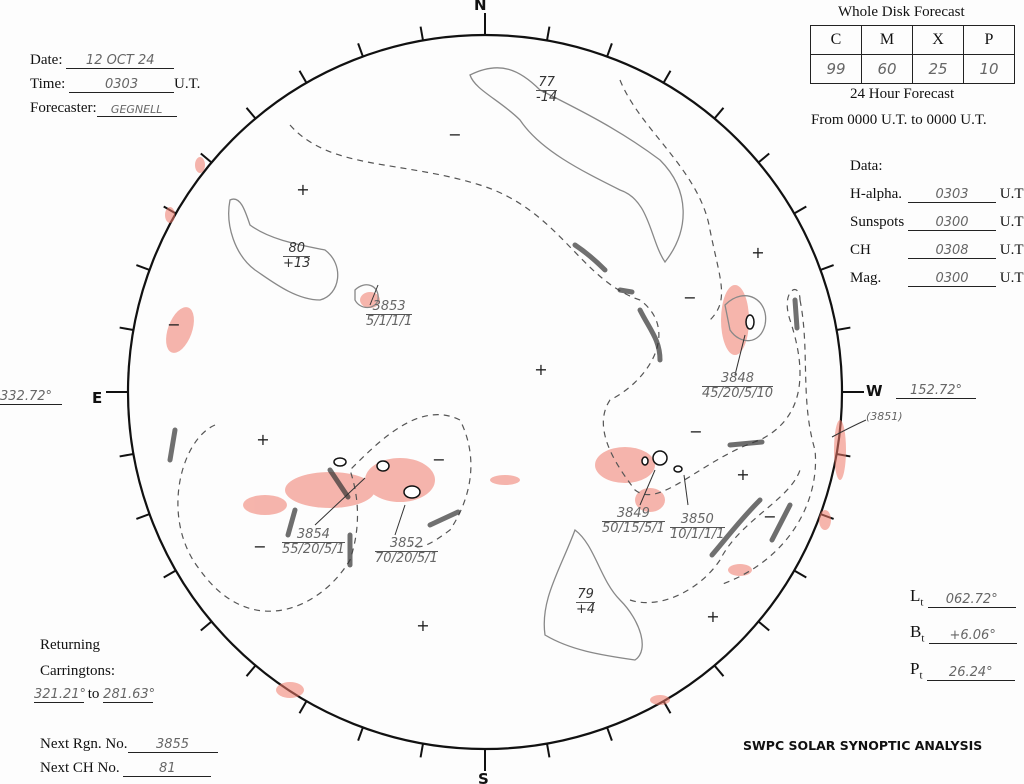 The width and height of the screenshot is (1024, 784). Describe the element at coordinates (937, 278) in the screenshot. I see `data-row-mag: Mag. 0300 U.T` at that location.